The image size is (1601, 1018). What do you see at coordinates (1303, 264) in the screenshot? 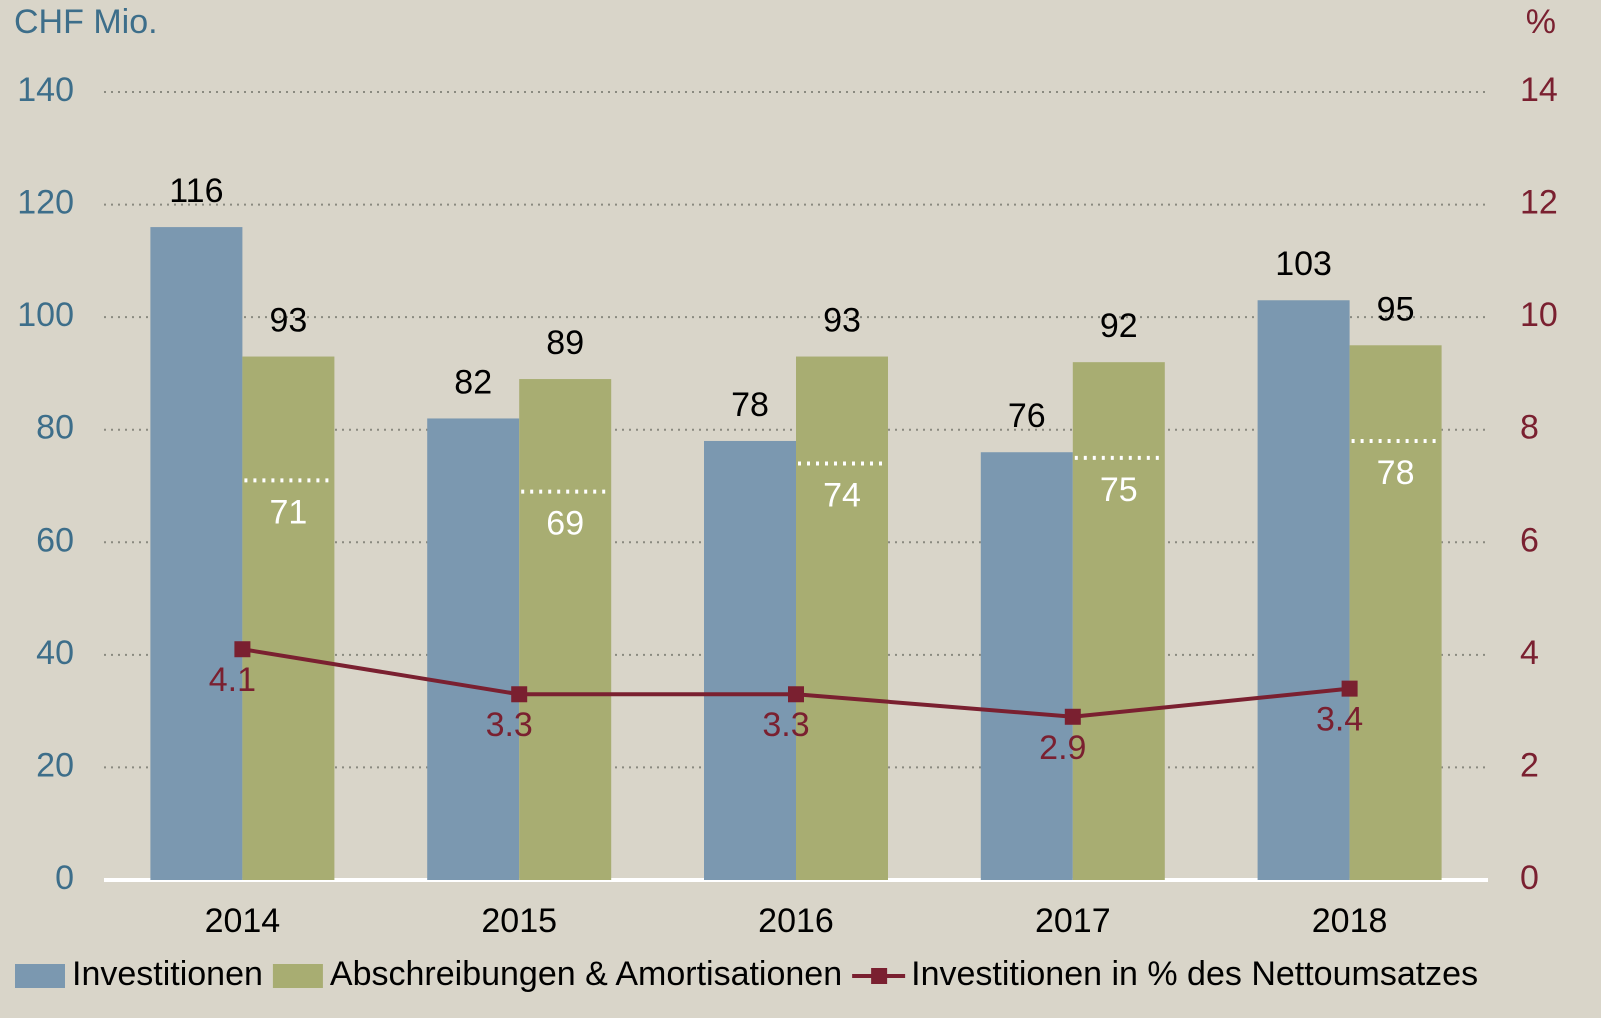
I see `bar-value-label: 103` at bounding box center [1303, 264].